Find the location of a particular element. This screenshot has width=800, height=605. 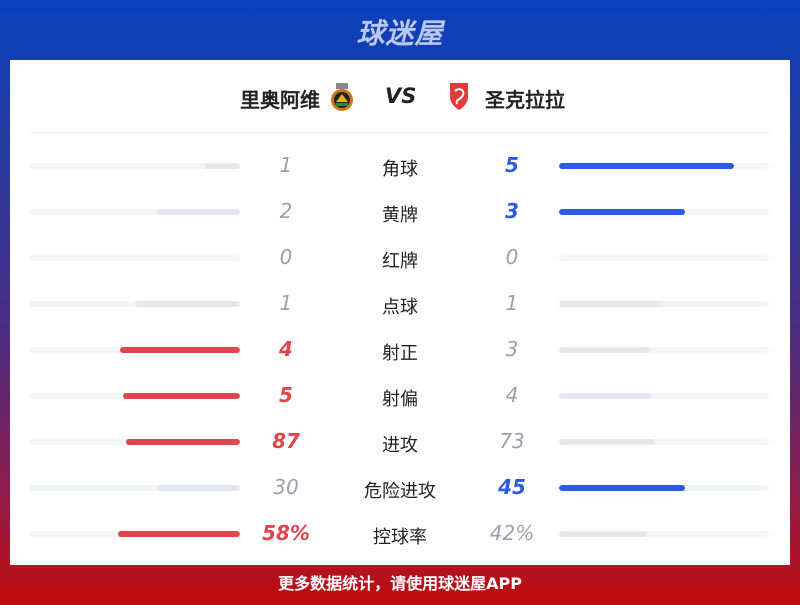

away-value: 45 is located at coordinates (512, 487).